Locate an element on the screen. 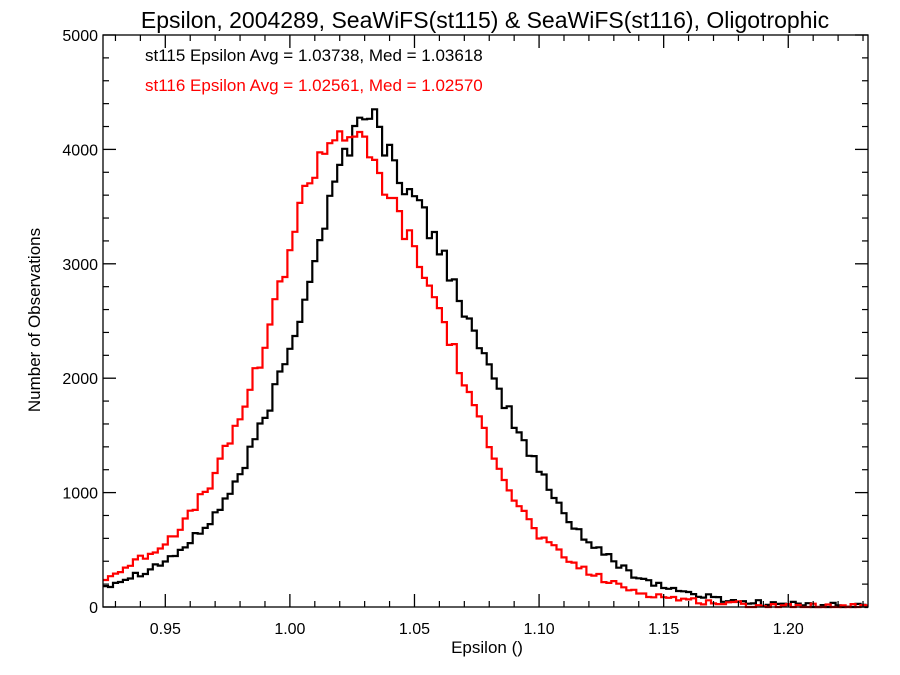  x-tick-label: 1.20 is located at coordinates (788, 629).